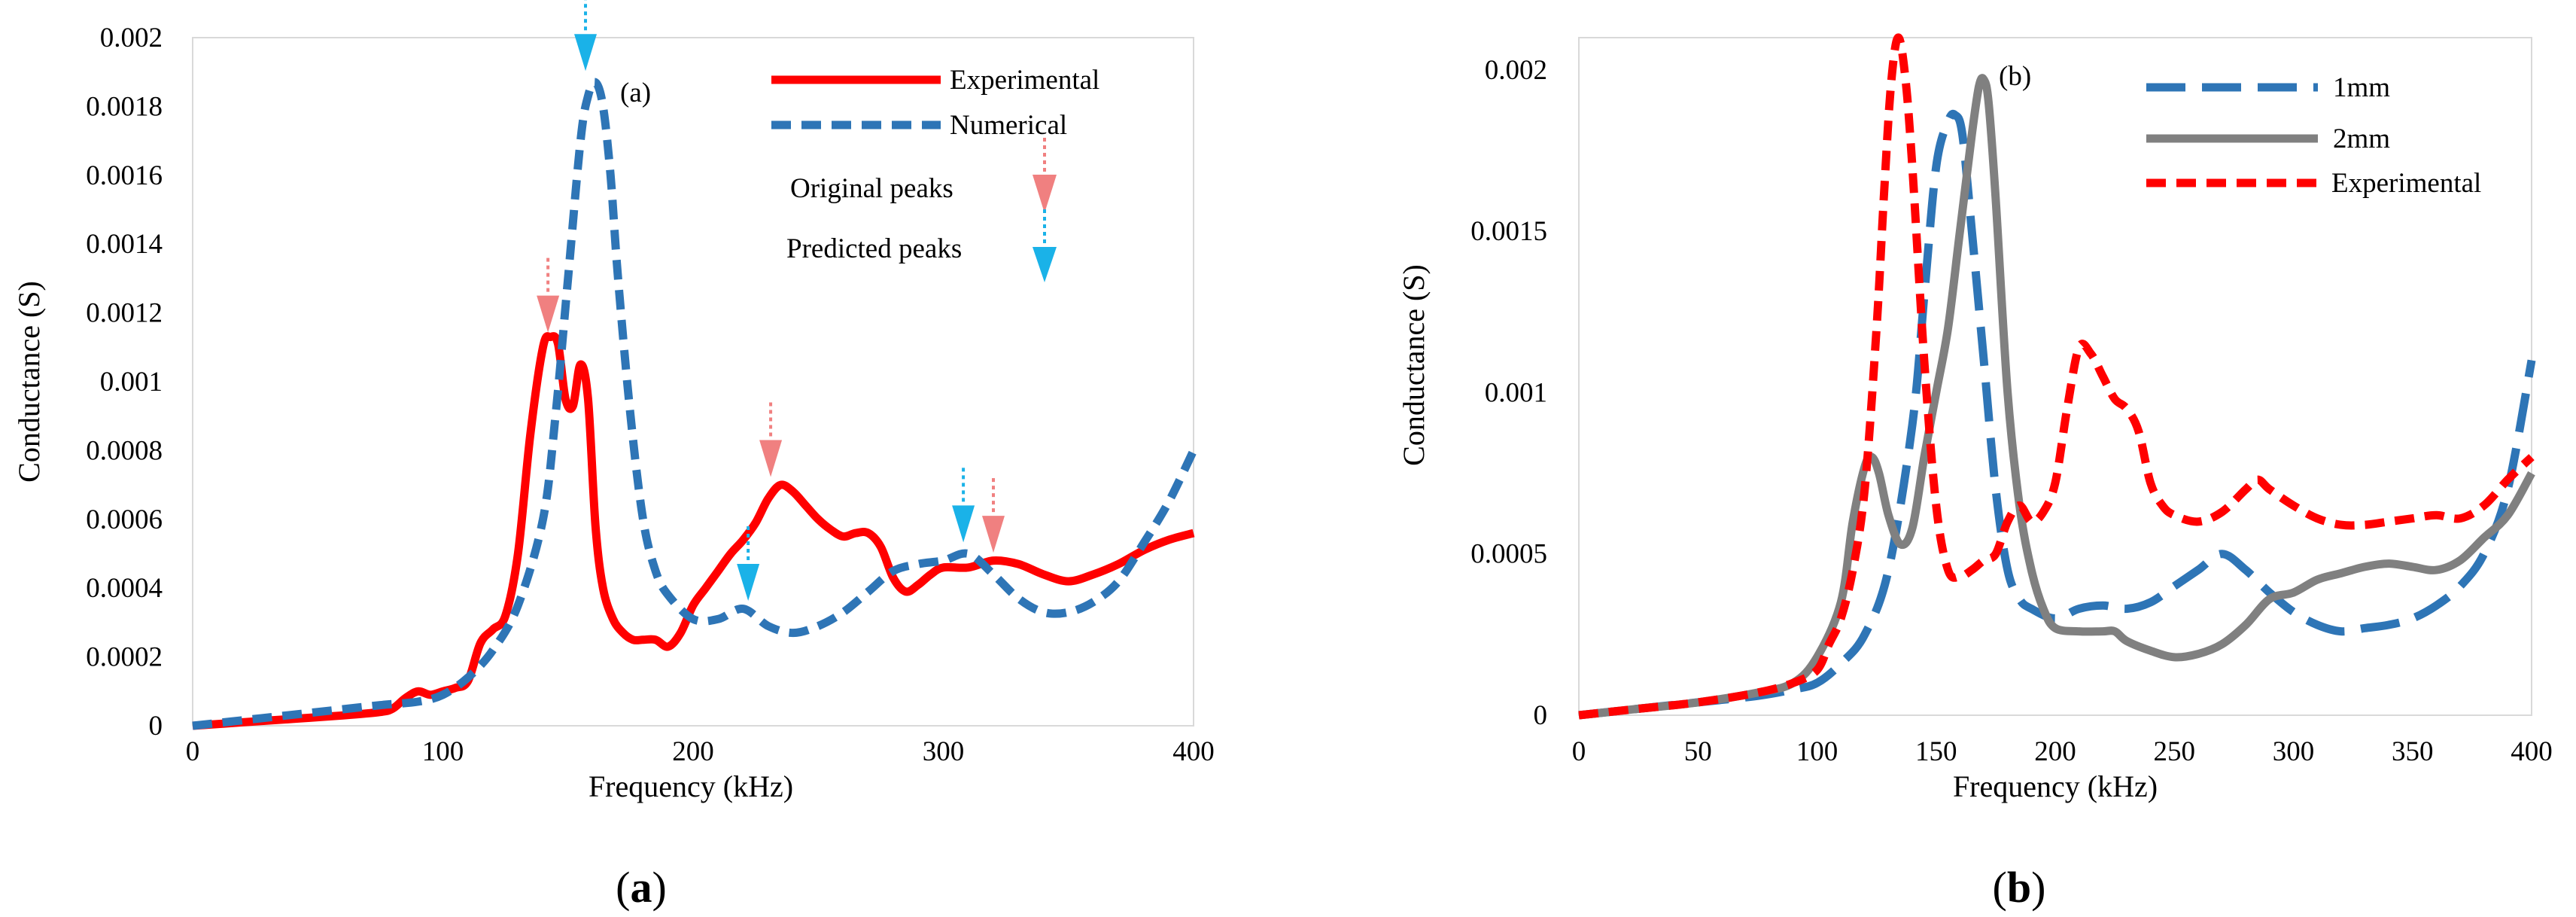 The height and width of the screenshot is (917, 2576). I want to click on panel-b-caption: (b), so click(2019, 887).